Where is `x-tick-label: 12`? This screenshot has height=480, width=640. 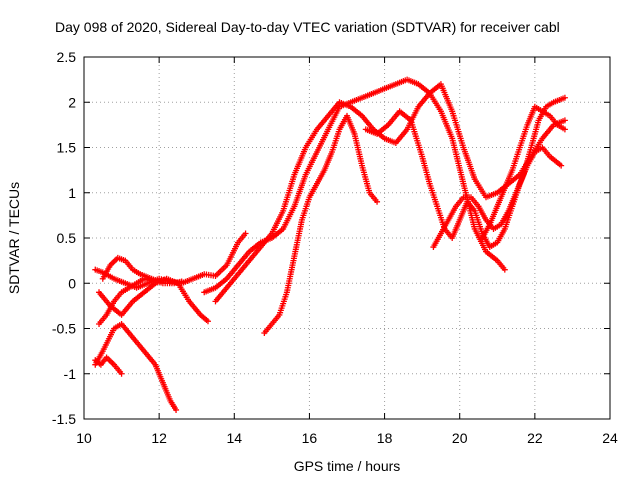
x-tick-label: 12 is located at coordinates (159, 438).